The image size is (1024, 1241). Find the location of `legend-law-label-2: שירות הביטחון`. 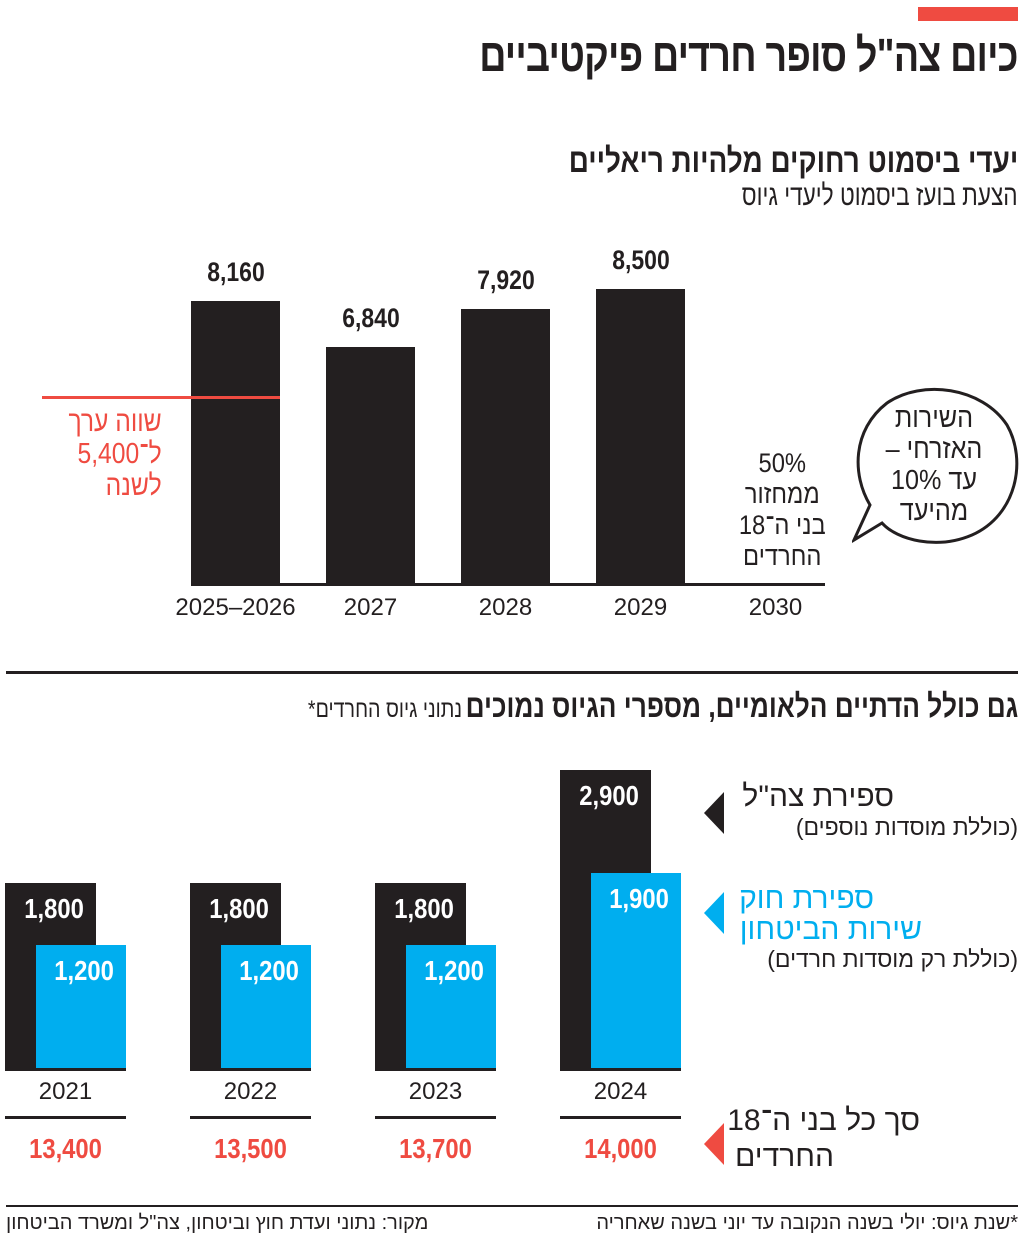

legend-law-label-2: שירות הביטחון is located at coordinates (830, 929).